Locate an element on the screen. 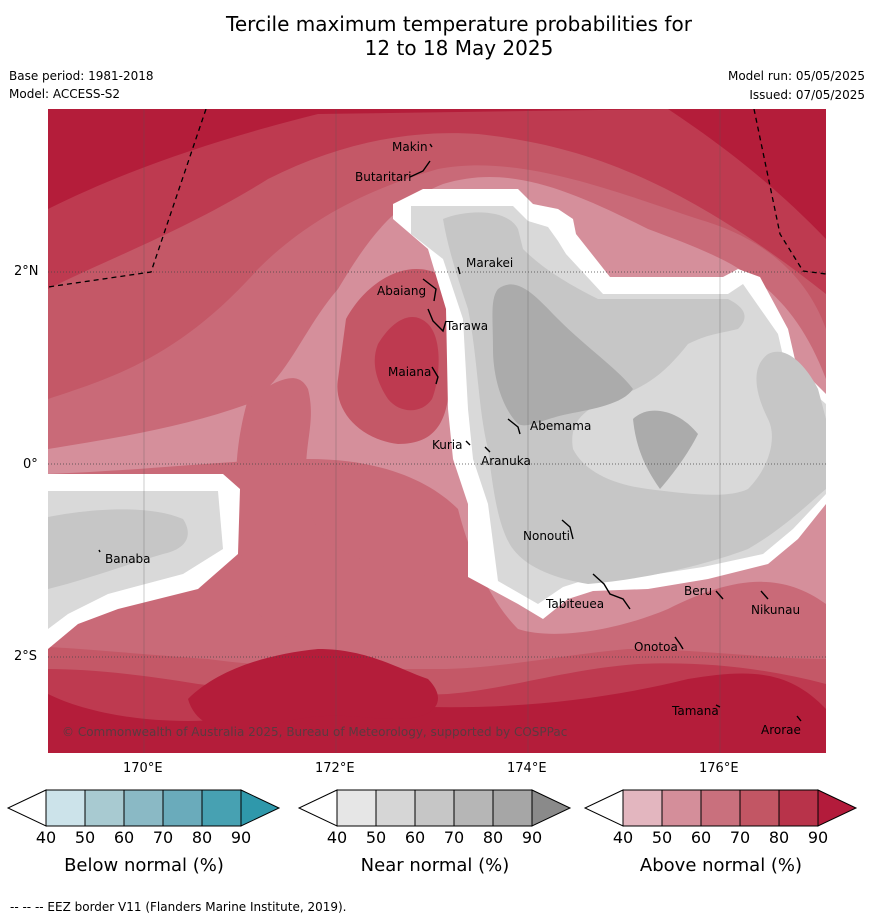 This screenshot has height=919, width=873. base-period: Base period: 1981-2018 is located at coordinates (81, 76).